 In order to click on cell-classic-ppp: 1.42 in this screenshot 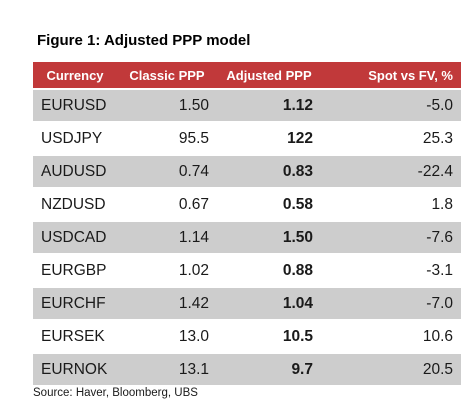, I will do `click(167, 304)`.